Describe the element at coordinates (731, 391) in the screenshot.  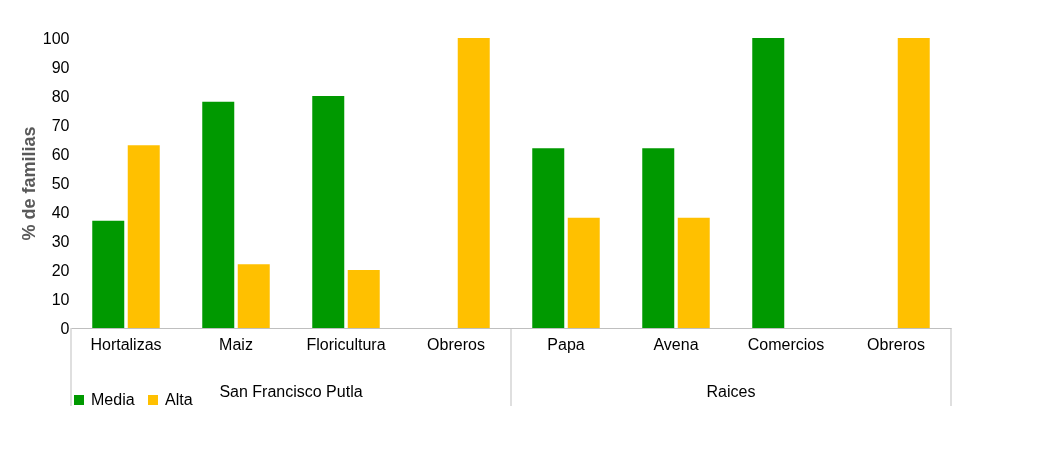
I see `text: Raices` at that location.